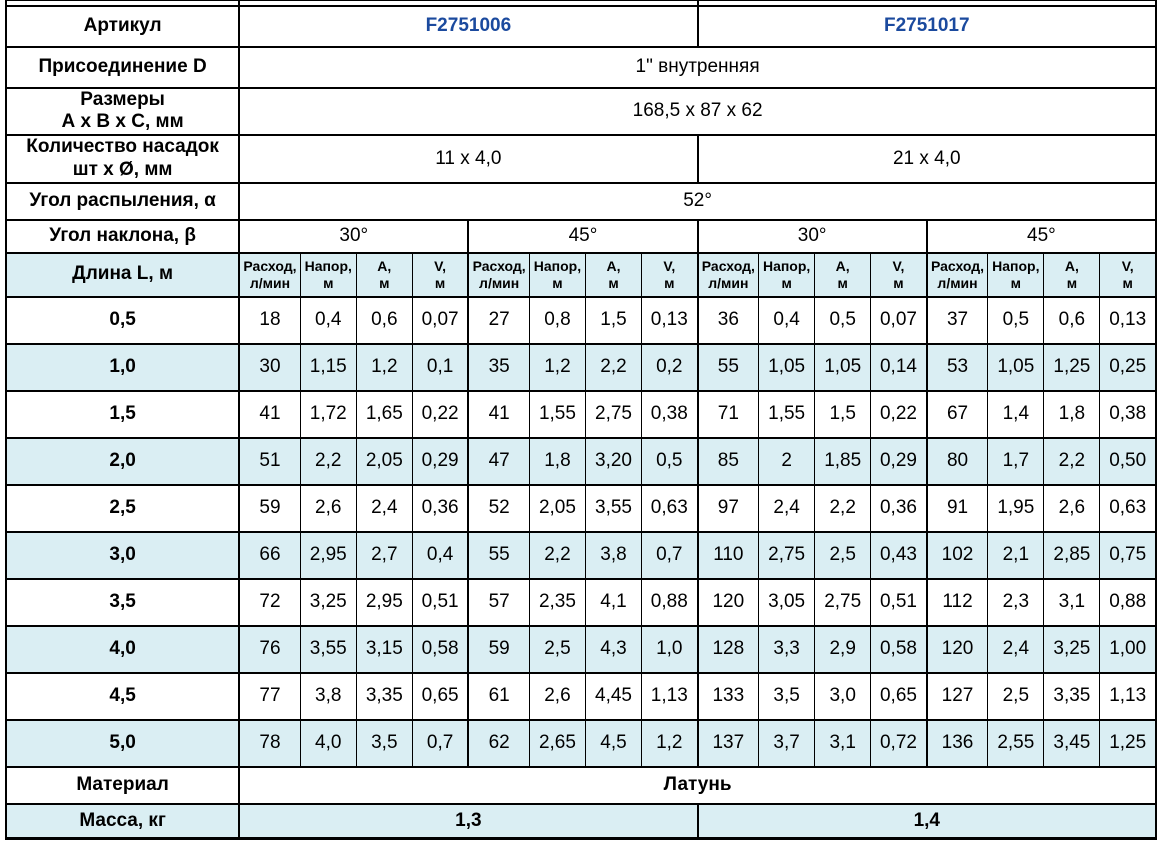 The width and height of the screenshot is (1163, 846). What do you see at coordinates (269, 555) in the screenshot?
I see `data-cell: 66` at bounding box center [269, 555].